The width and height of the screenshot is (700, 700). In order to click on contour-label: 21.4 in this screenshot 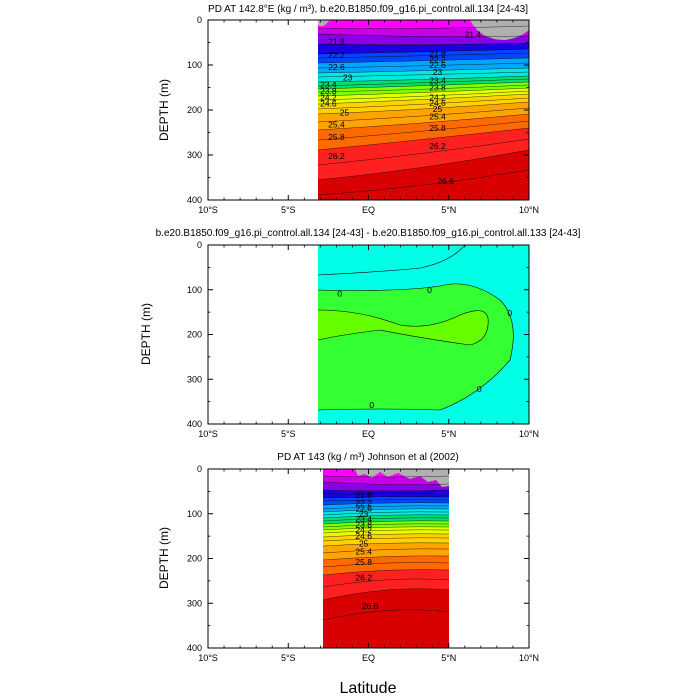, I will do `click(473, 34)`.